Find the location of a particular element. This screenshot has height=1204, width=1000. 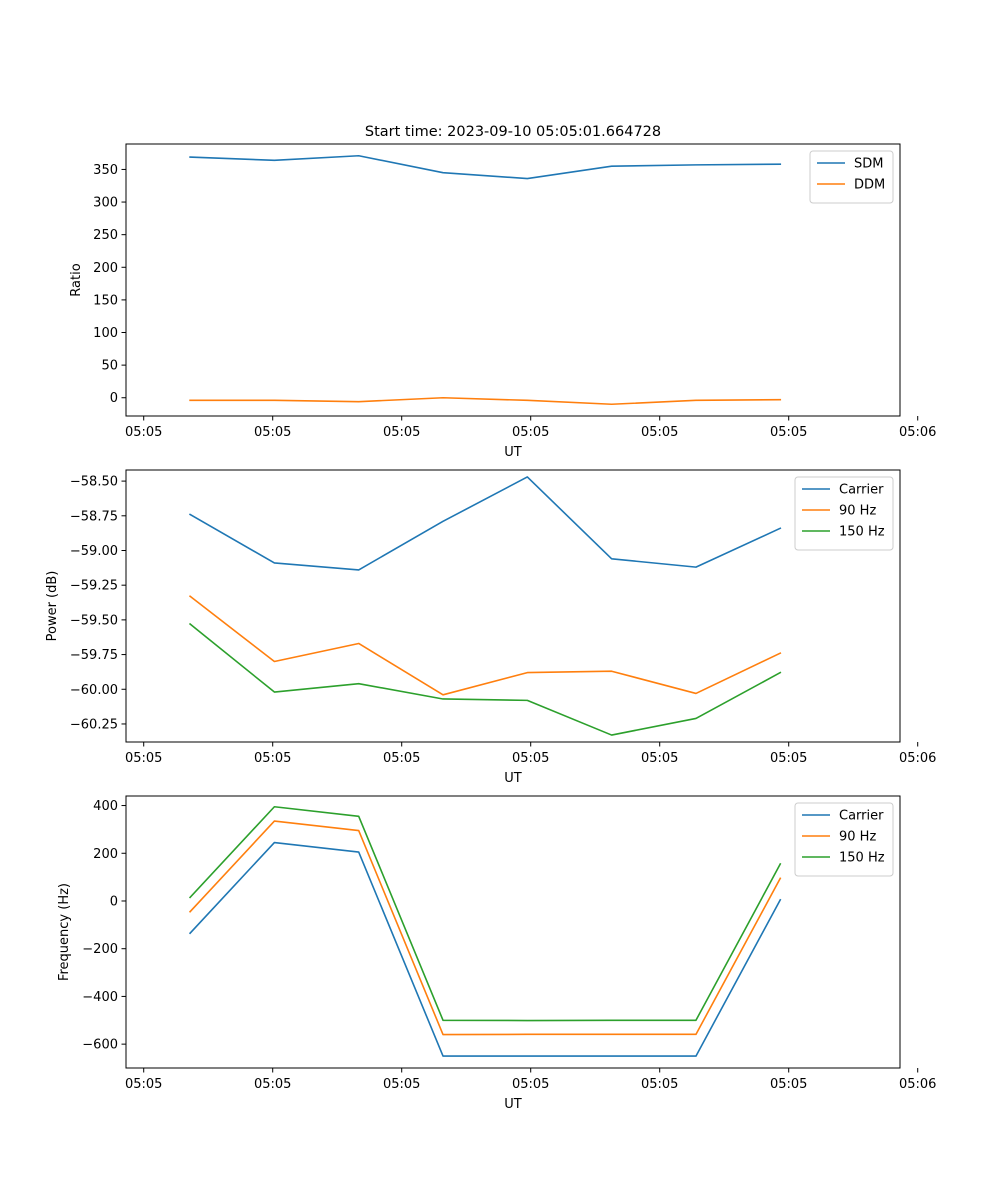

y-tick-label: −60.25 is located at coordinates (94, 724).